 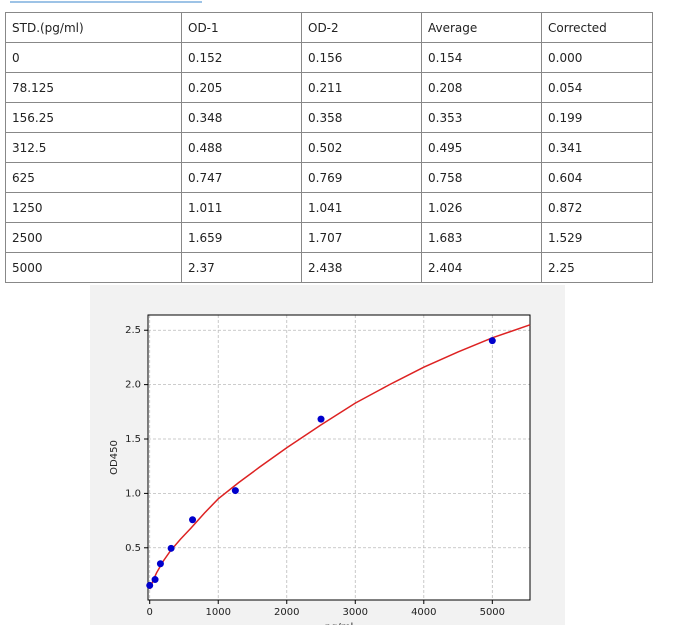 I want to click on table-cell: 1250, so click(x=93, y=207).